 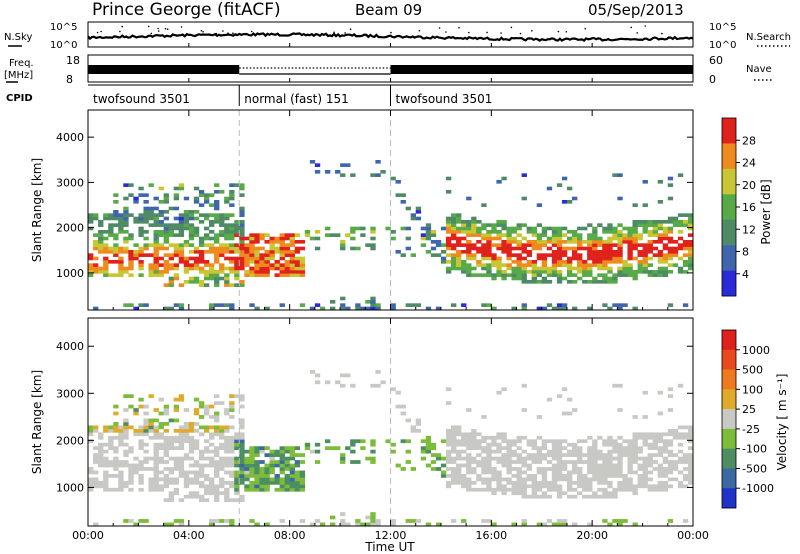 I want to click on colorbar-tick-label: 20, so click(x=749, y=185).